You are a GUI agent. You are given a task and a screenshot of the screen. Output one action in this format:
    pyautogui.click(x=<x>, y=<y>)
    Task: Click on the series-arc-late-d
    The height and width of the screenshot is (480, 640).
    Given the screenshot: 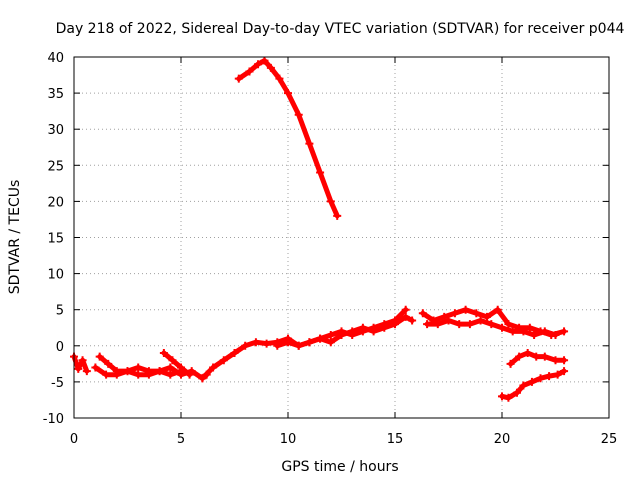 What is the action you would take?
    pyautogui.click(x=533, y=384)
    